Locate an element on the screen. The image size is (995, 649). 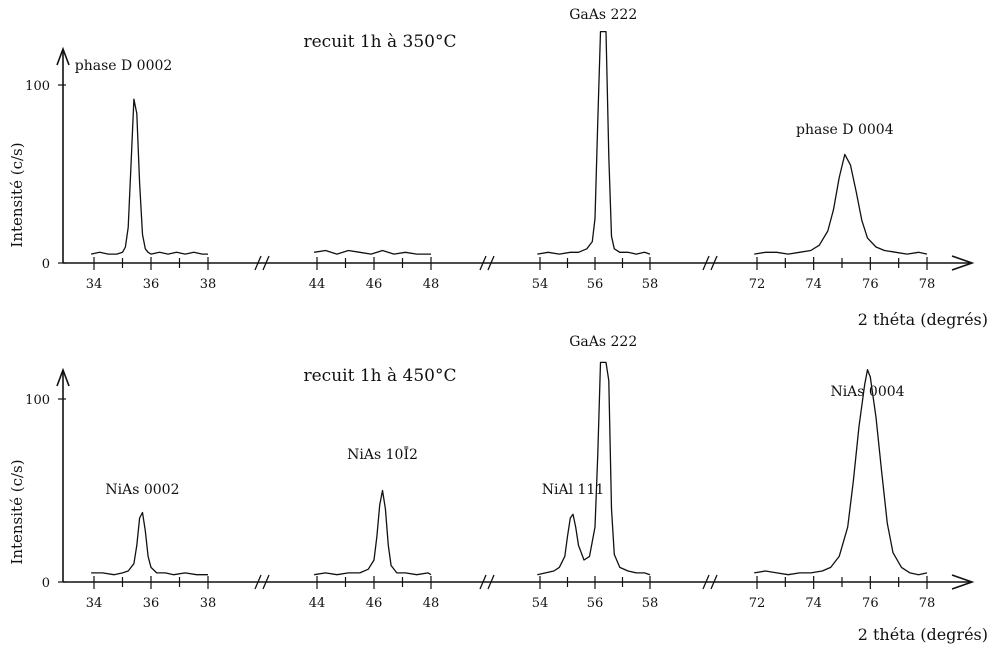
peak-label: NiAl 111 is located at coordinates (573, 490).